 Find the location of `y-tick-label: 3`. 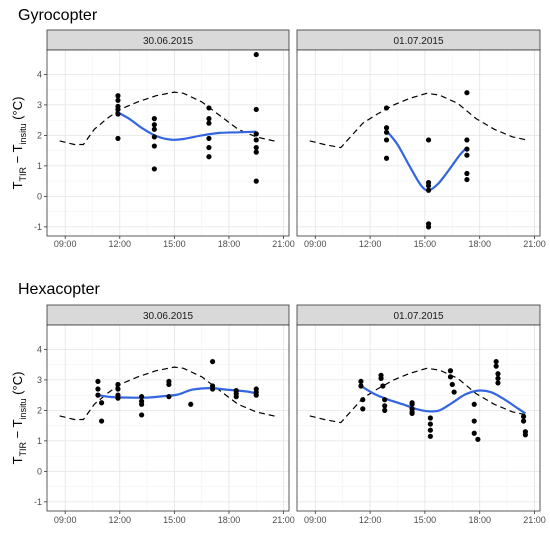

y-tick-label: 3 is located at coordinates (39, 380).